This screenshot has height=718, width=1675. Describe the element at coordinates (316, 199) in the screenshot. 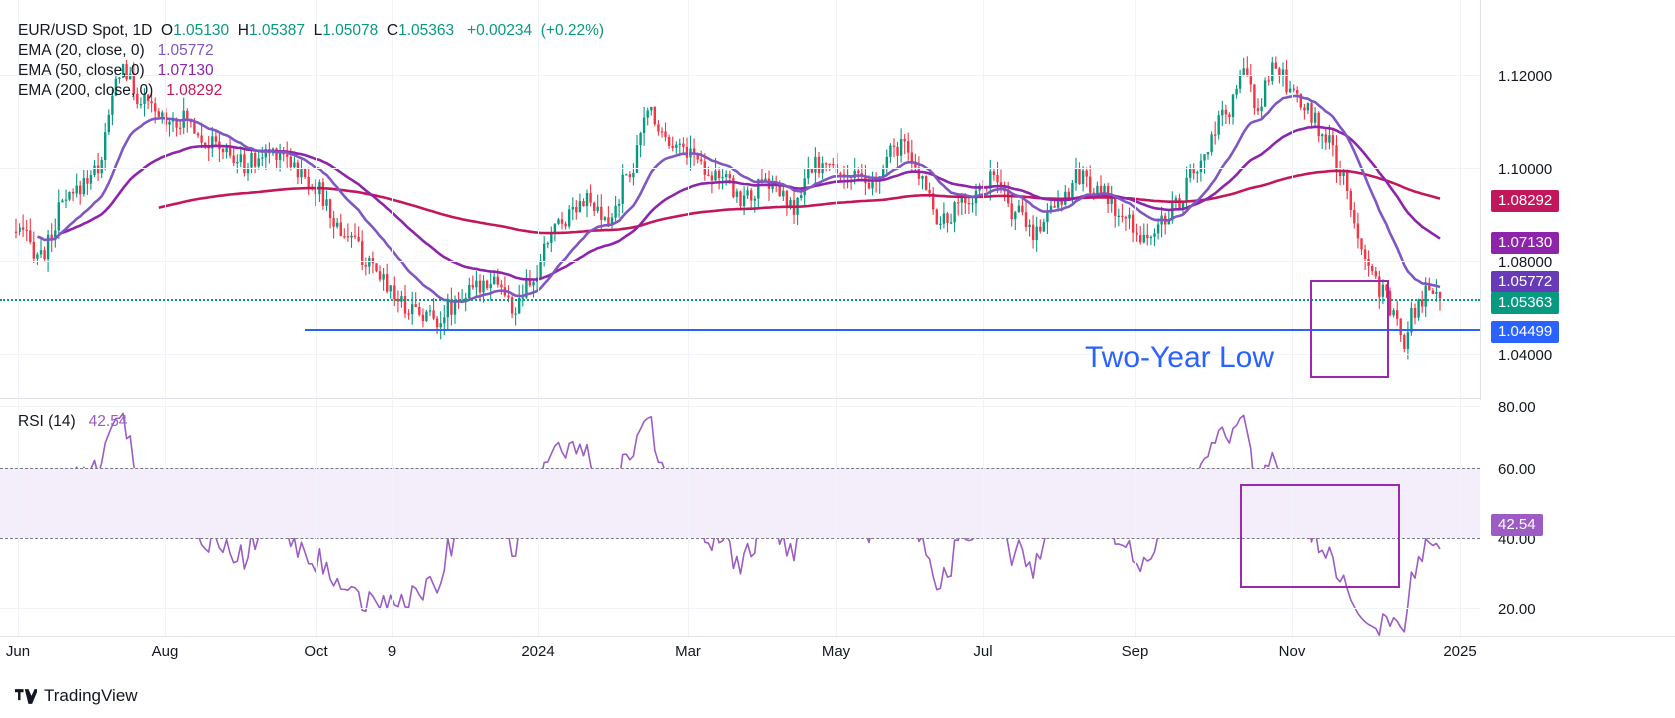

I see `gridline-time-oct` at that location.